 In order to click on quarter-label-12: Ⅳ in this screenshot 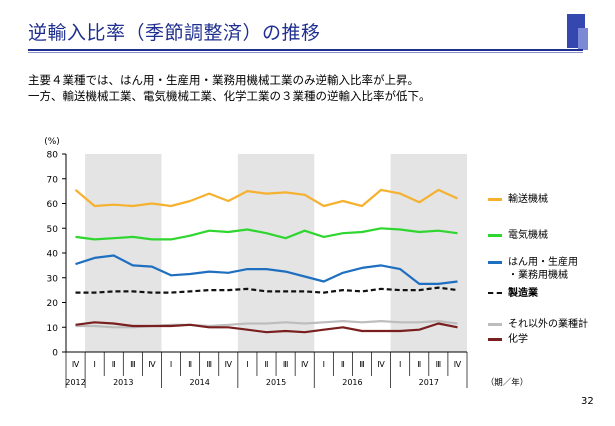, I will do `click(305, 364)`.